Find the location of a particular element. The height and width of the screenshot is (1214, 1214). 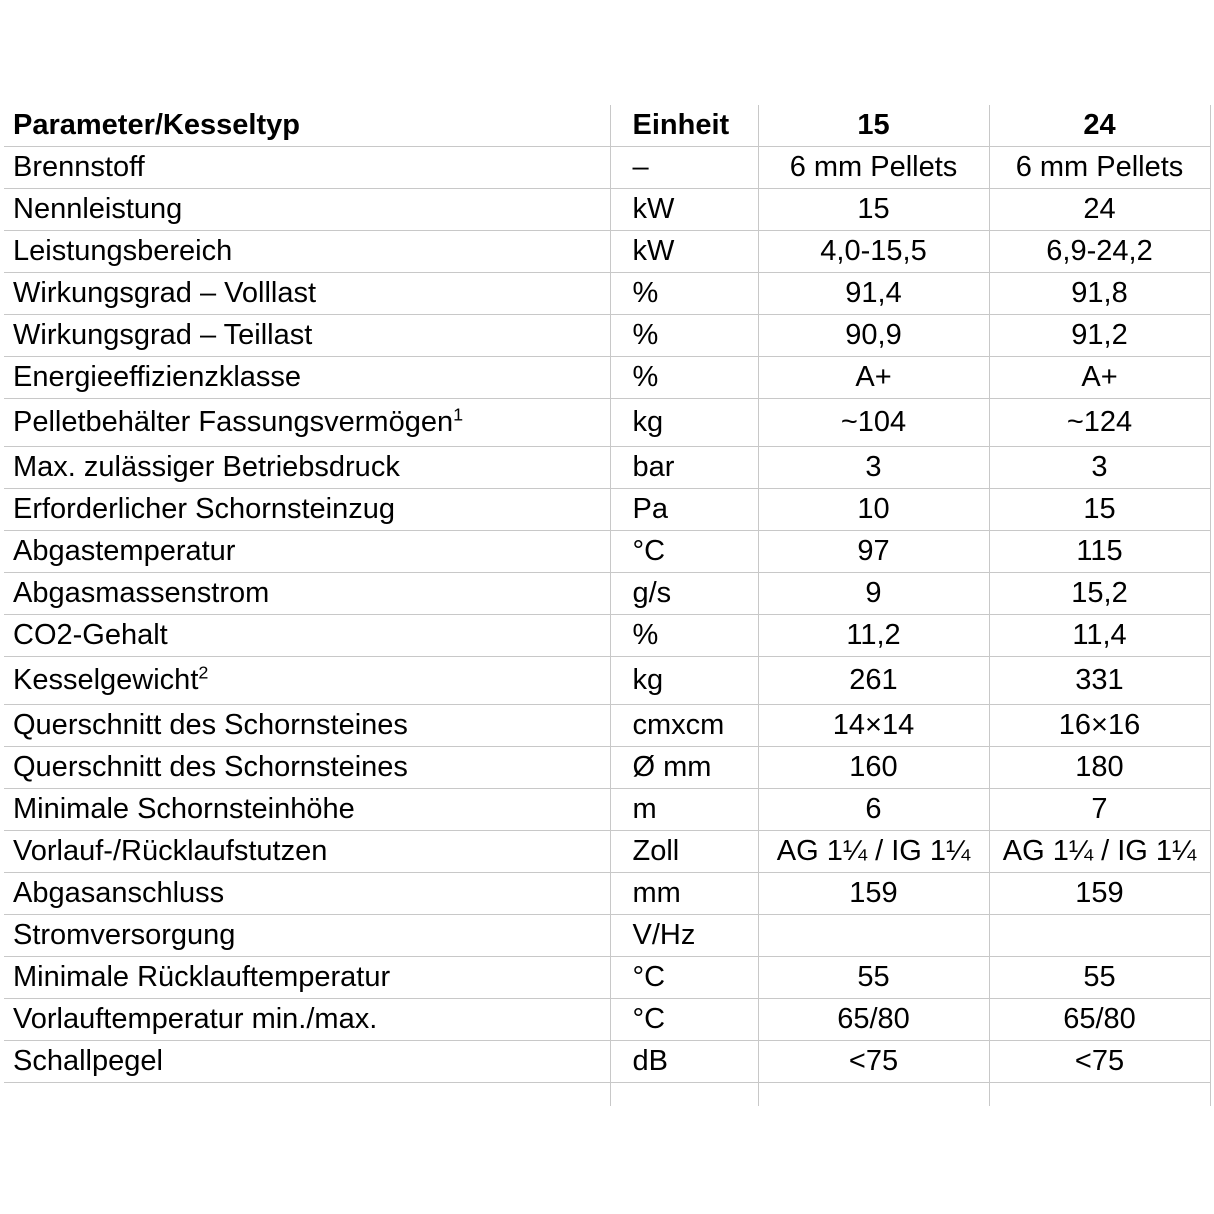

parameter-label: Schallpegel is located at coordinates (88, 1060).